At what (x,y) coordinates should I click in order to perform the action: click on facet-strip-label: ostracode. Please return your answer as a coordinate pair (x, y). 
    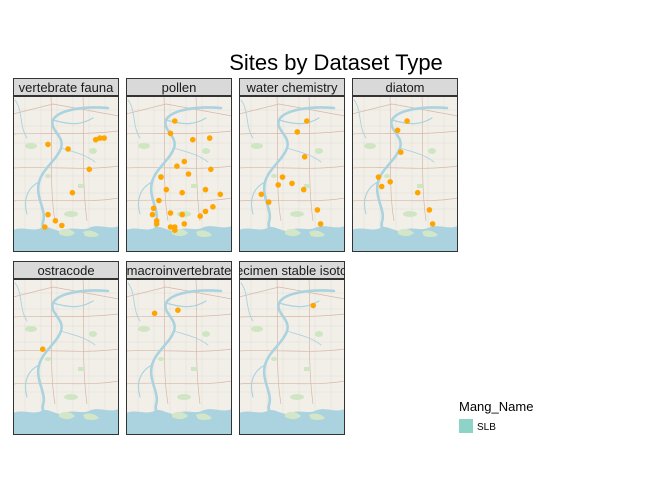
    Looking at the image, I should click on (65, 270).